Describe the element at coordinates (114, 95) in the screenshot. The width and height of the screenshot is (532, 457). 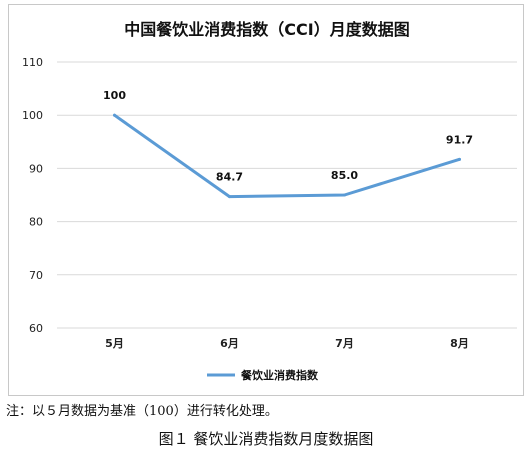
I see `data-label: 100` at that location.